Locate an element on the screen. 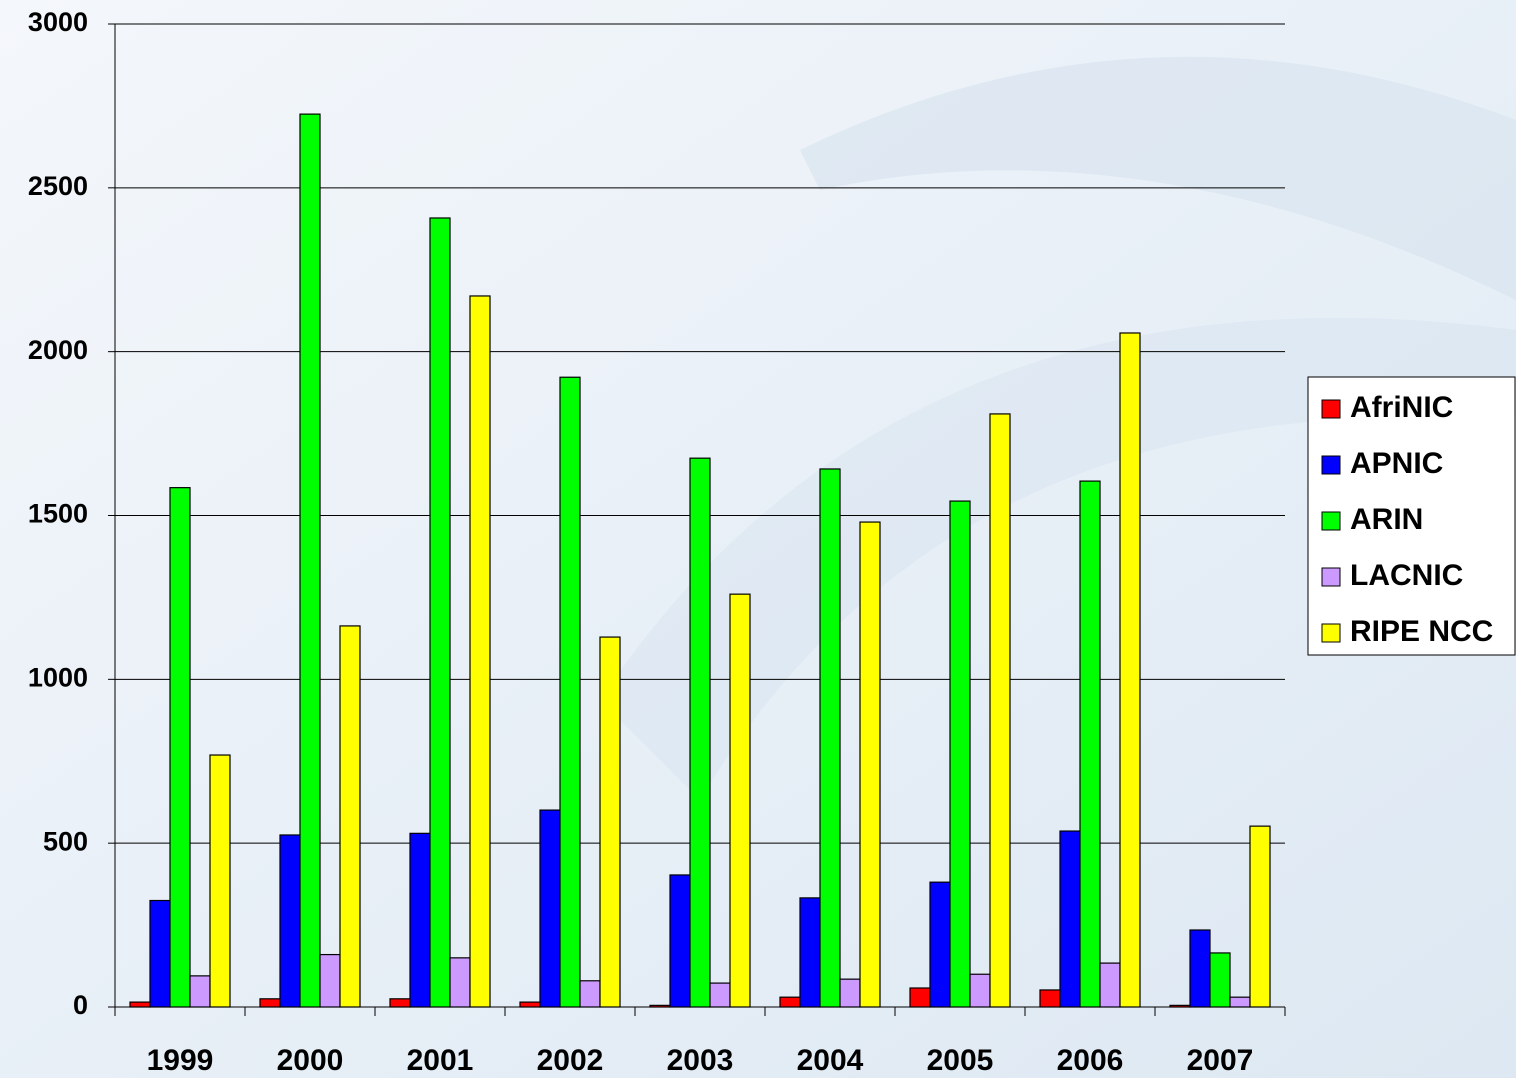 The width and height of the screenshot is (1516, 1078). legend-box is located at coordinates (1411, 516).